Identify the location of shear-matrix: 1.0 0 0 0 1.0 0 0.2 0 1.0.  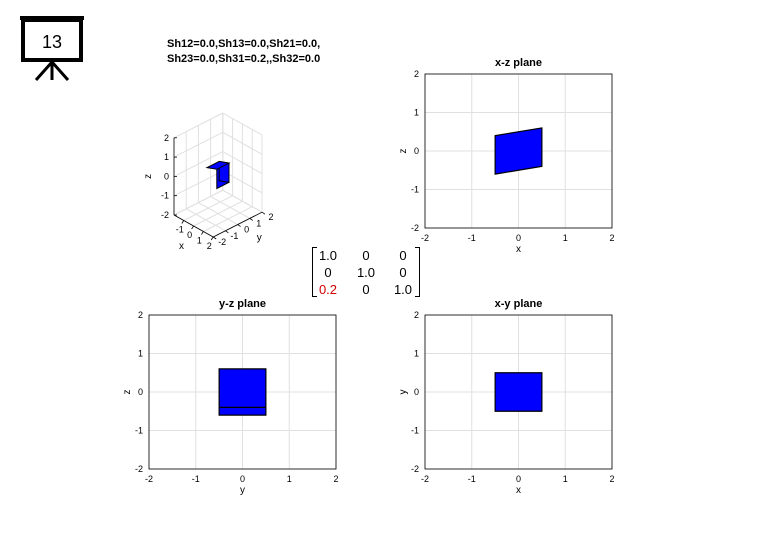
(366, 272).